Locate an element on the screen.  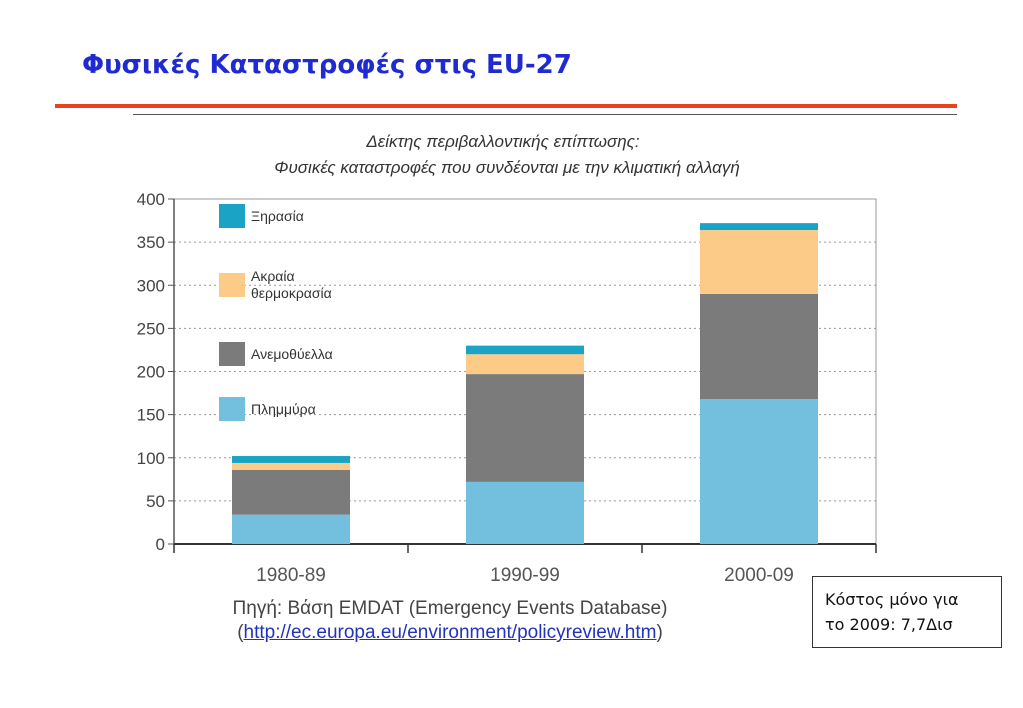
title-underline-red is located at coordinates (506, 106).